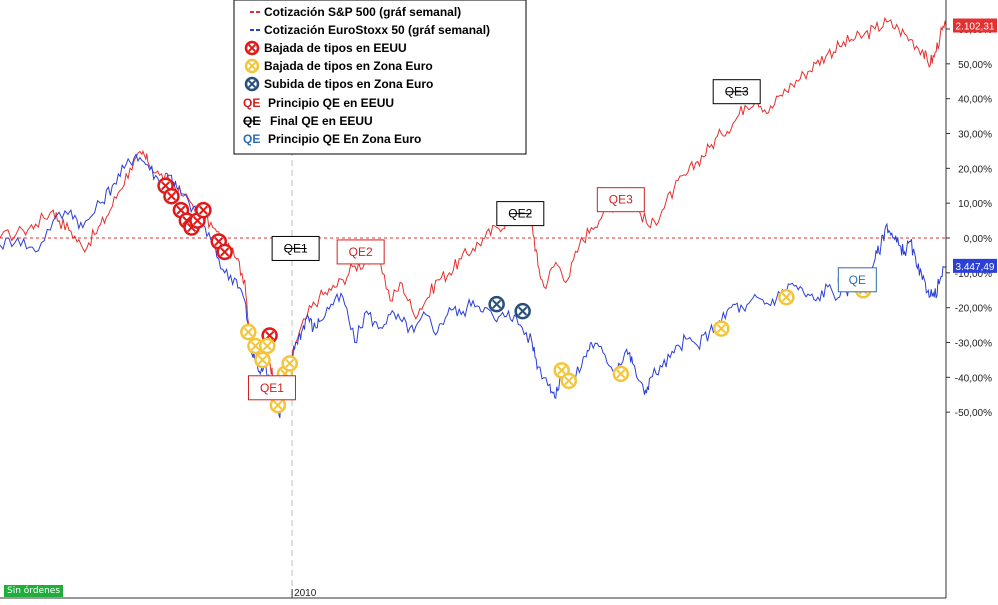 Image resolution: width=998 pixels, height=605 pixels. Describe the element at coordinates (973, 344) in the screenshot. I see `y-tick-label: -30,00%` at that location.